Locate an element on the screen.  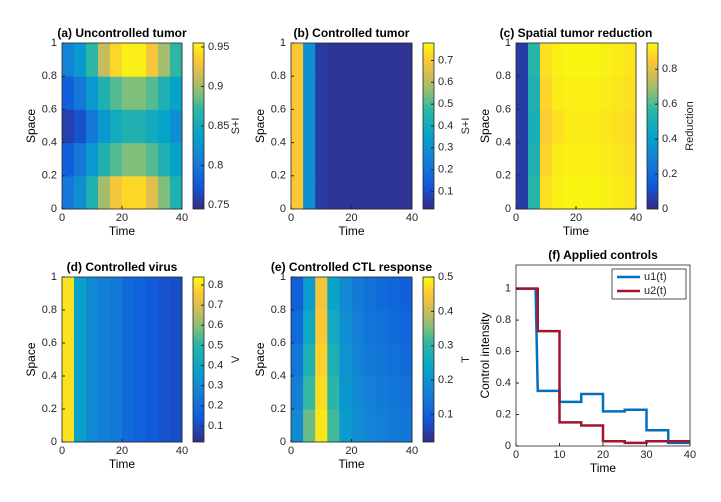
colorbar is located at coordinates (652, 126).